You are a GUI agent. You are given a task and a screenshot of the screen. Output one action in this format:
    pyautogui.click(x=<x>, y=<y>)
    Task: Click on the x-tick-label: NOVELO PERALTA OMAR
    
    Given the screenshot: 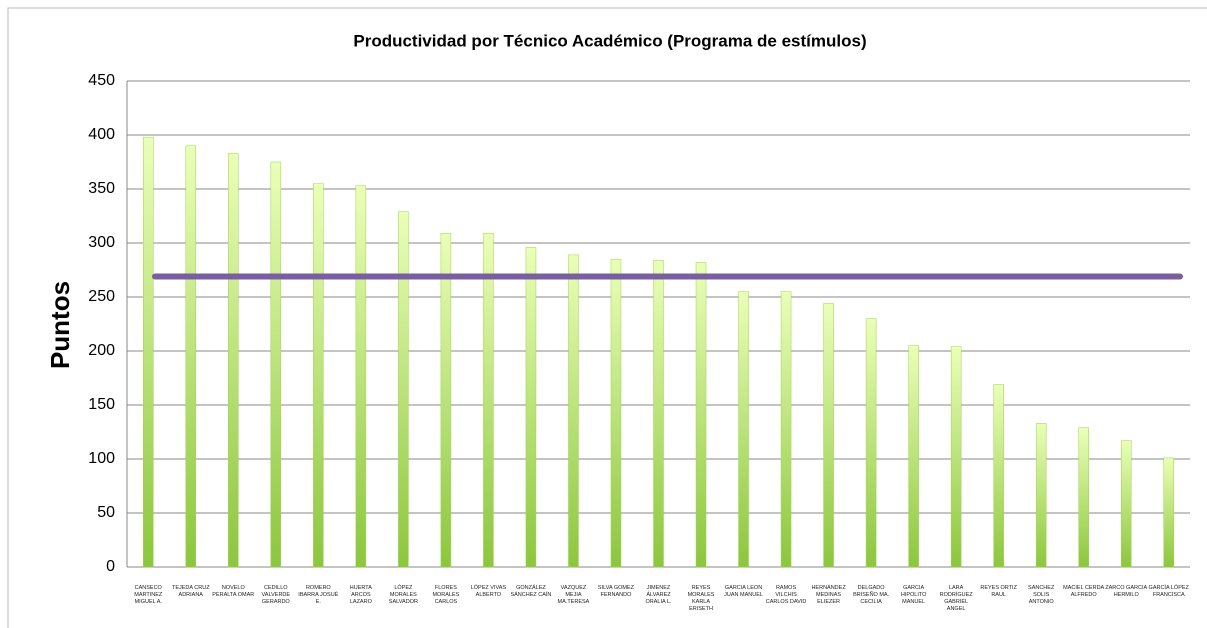 What is the action you would take?
    pyautogui.click(x=233, y=591)
    